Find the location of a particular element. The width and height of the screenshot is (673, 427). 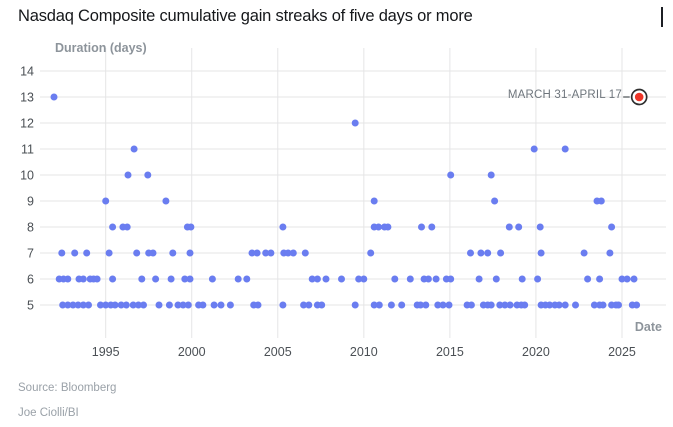

svg-text: 2000 is located at coordinates (192, 352).